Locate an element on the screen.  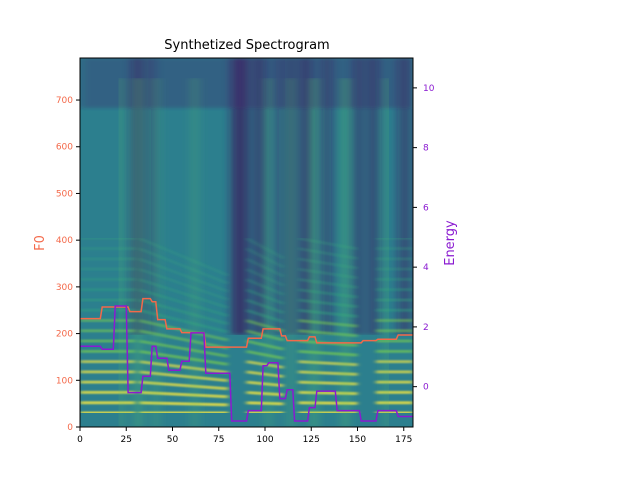
energy-tick-label: 2 is located at coordinates (426, 328).